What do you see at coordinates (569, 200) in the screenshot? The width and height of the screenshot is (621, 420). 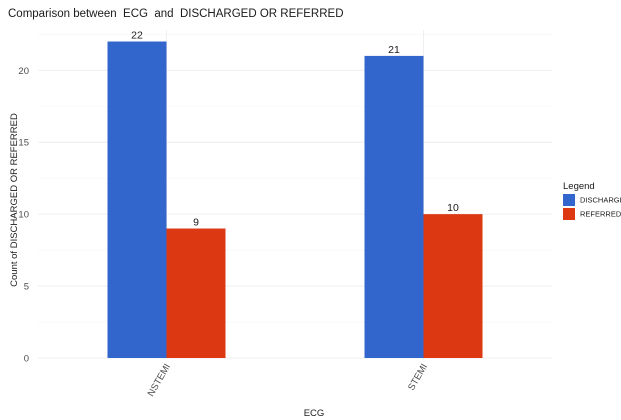 I see `legend-swatch-discharged` at bounding box center [569, 200].